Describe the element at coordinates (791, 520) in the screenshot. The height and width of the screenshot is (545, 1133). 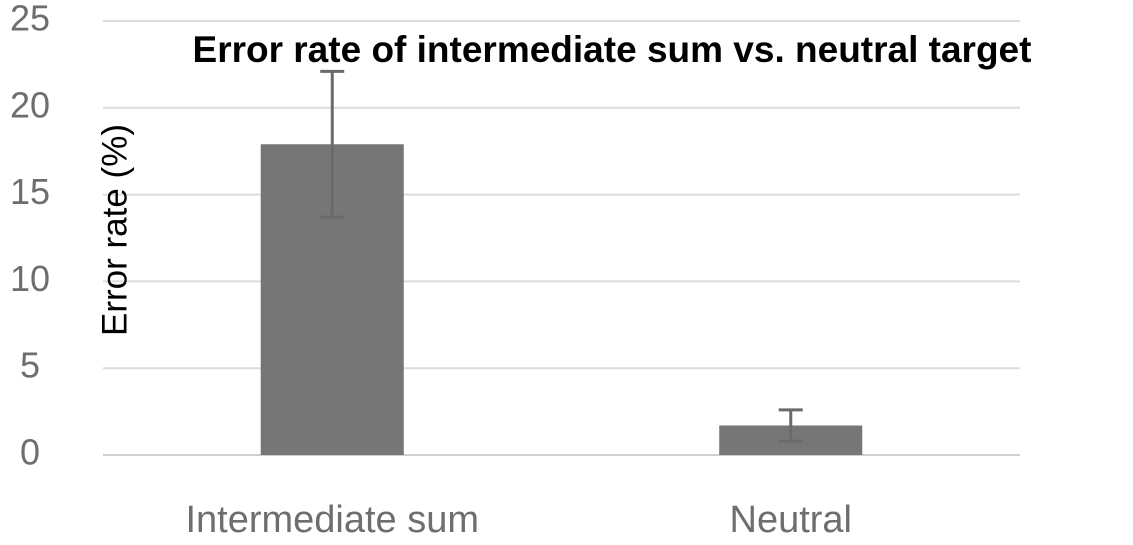
I see `x-tick-label: Neutral` at that location.